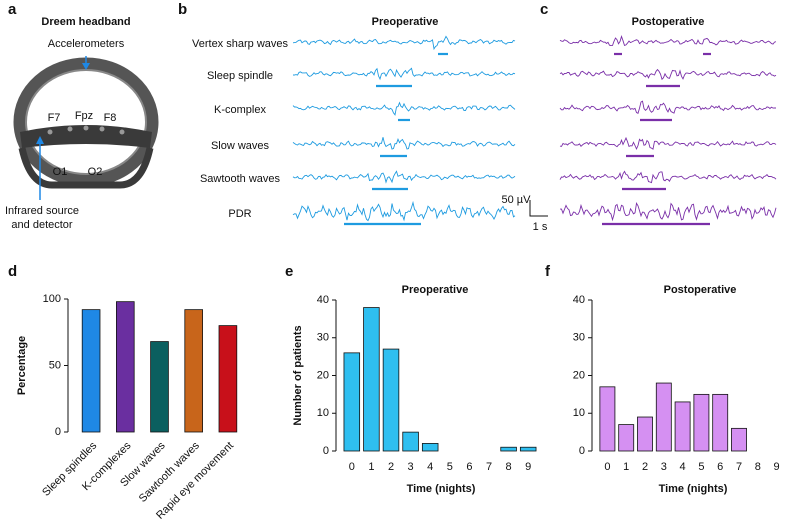  I want to click on electrode-label: Fpz, so click(84, 116).